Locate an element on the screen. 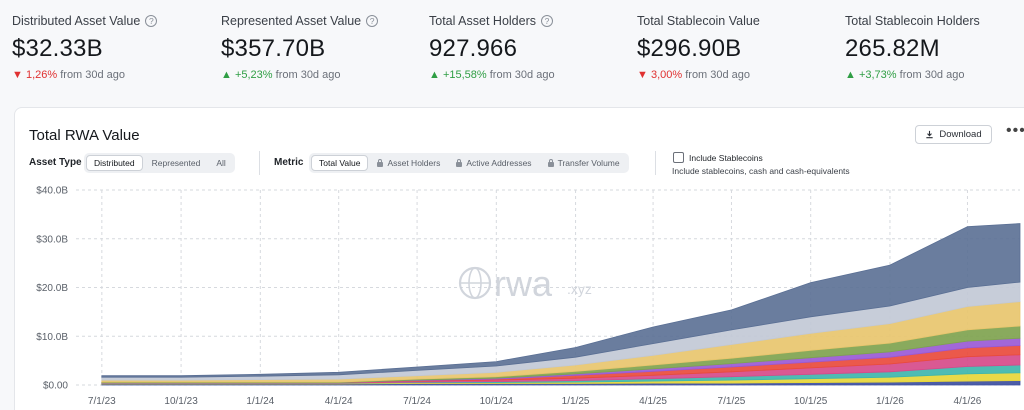  stat-value: $296.90B is located at coordinates (689, 48).